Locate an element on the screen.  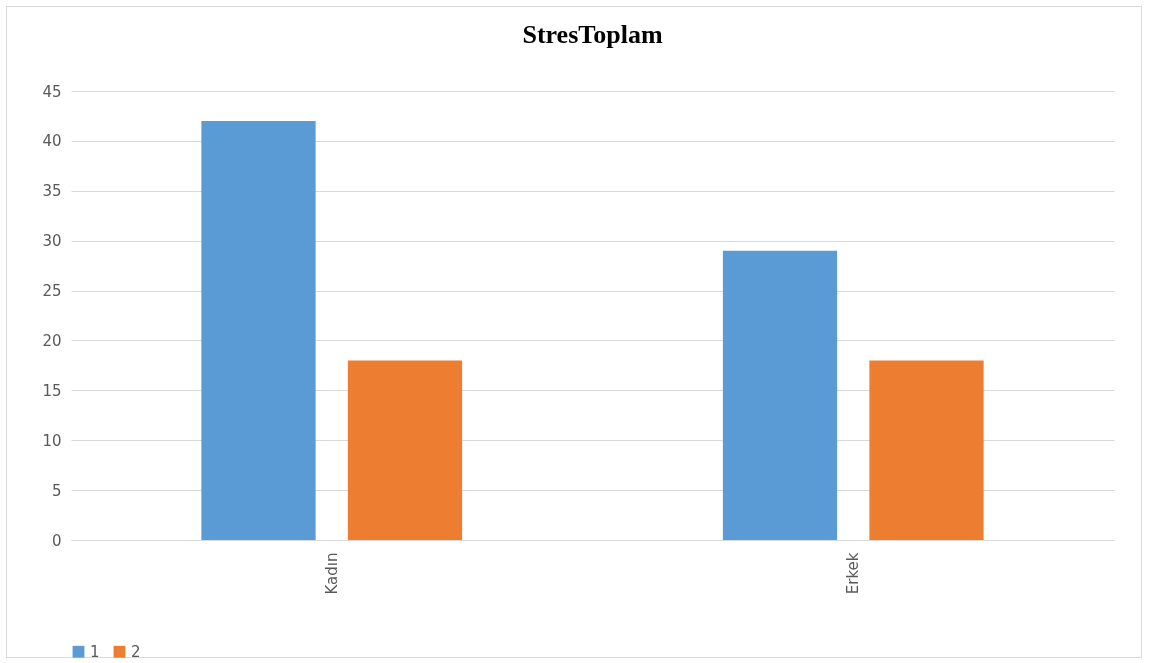
y-tick-label: 40 is located at coordinates (52, 141).